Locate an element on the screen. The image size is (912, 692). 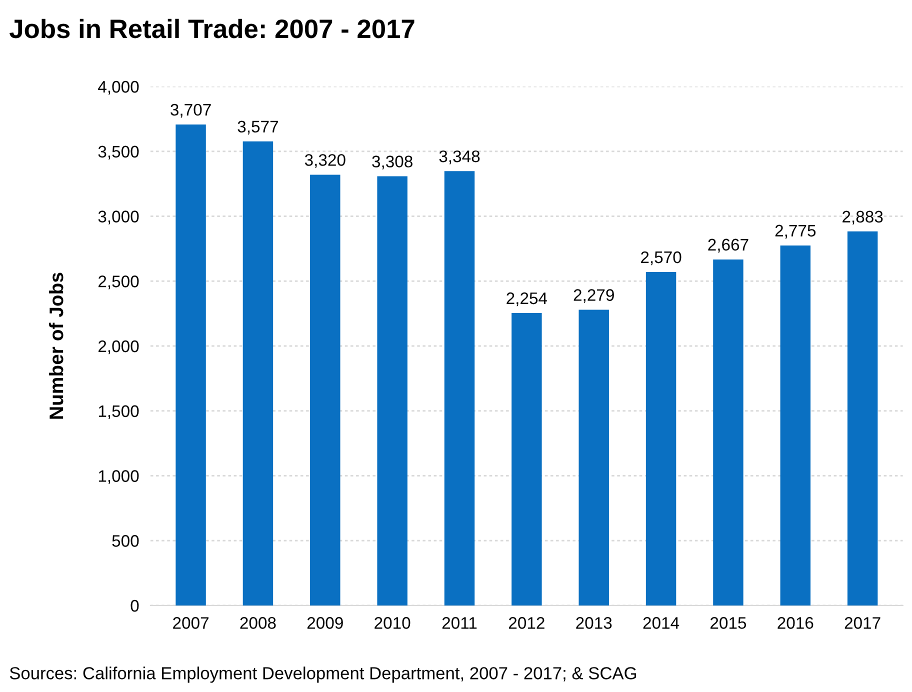
y-tick-label: 0 is located at coordinates (134, 606).